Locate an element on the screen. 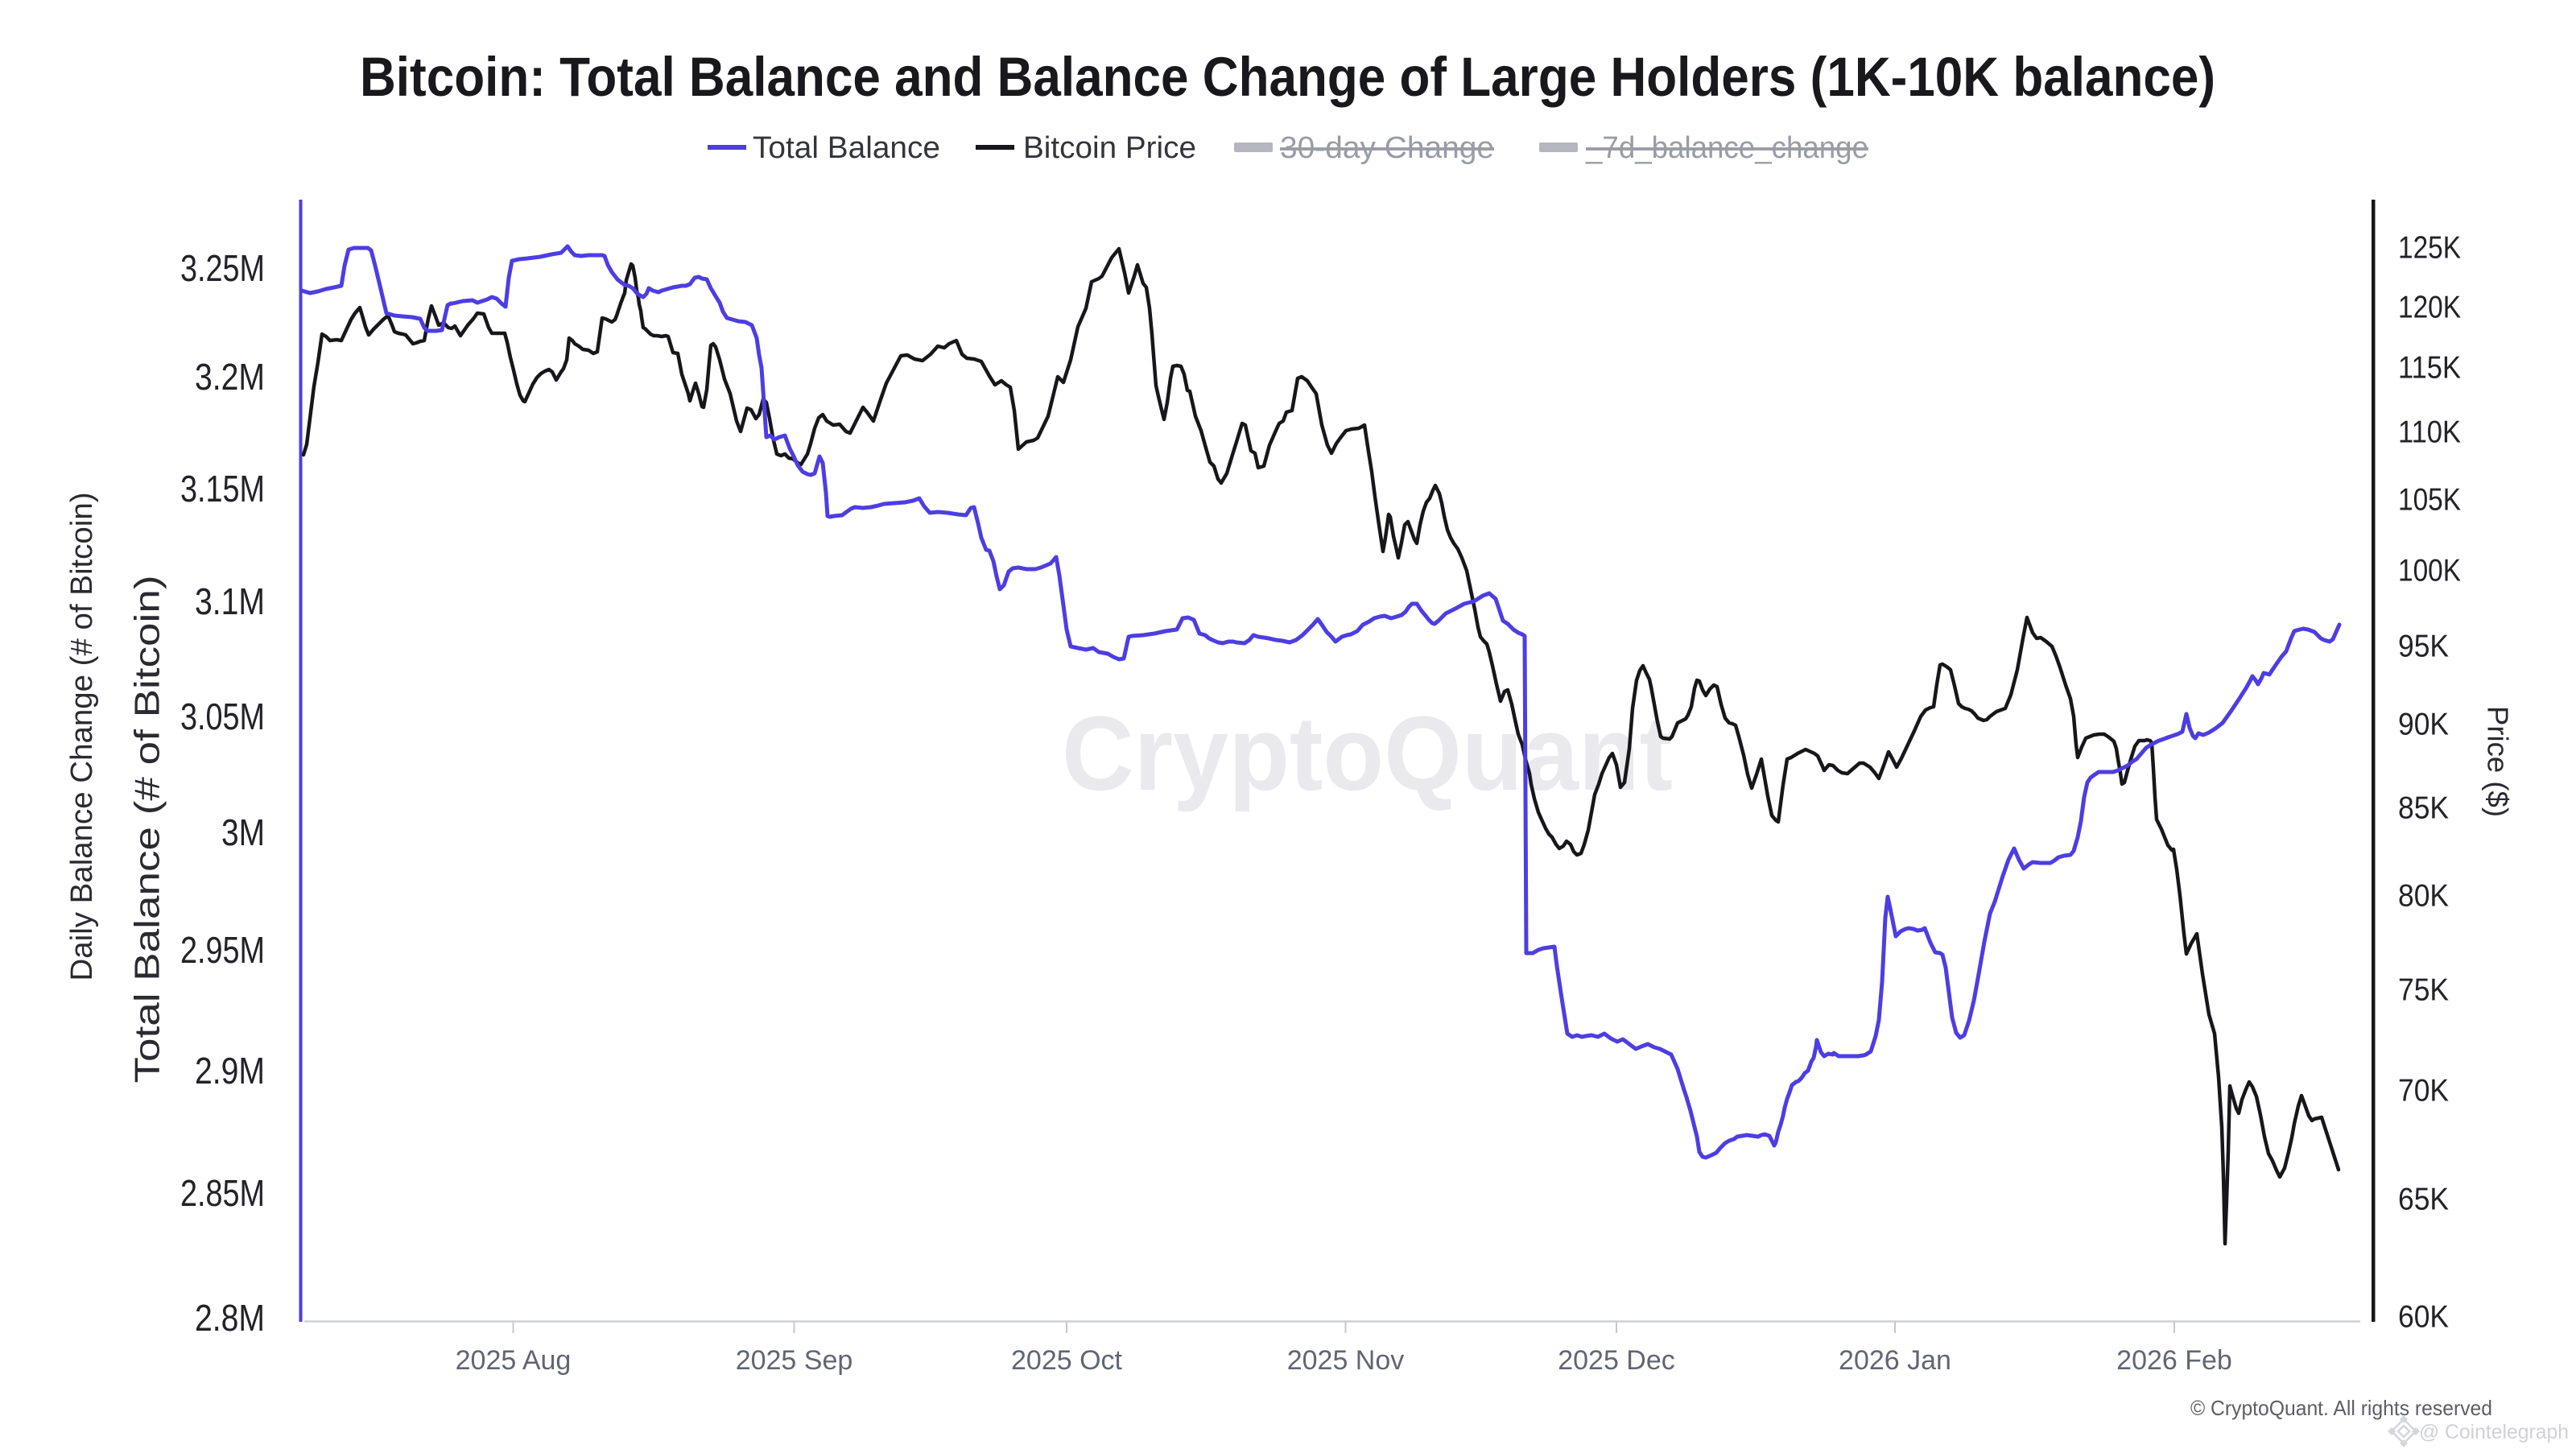  svg-text: 80K is located at coordinates (2423, 896).